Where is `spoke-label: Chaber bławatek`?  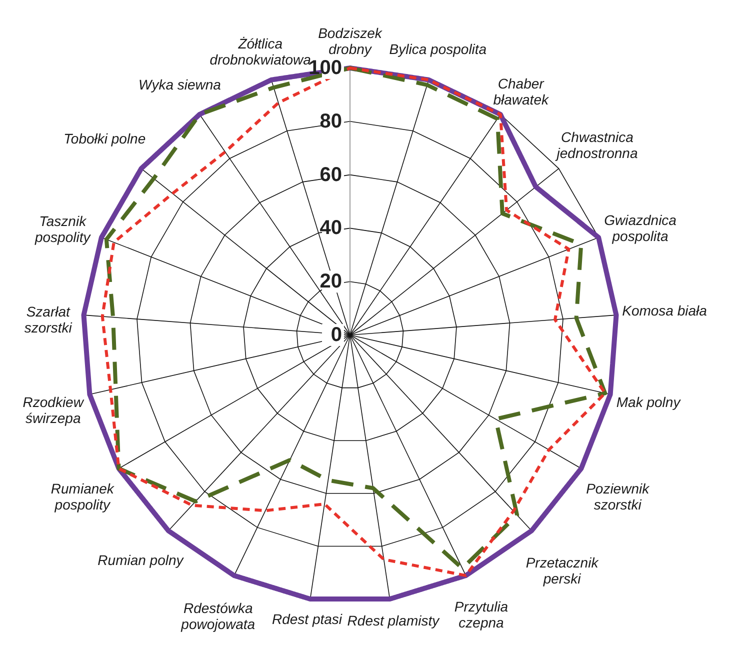
spoke-label: Chaber bławatek is located at coordinates (521, 91).